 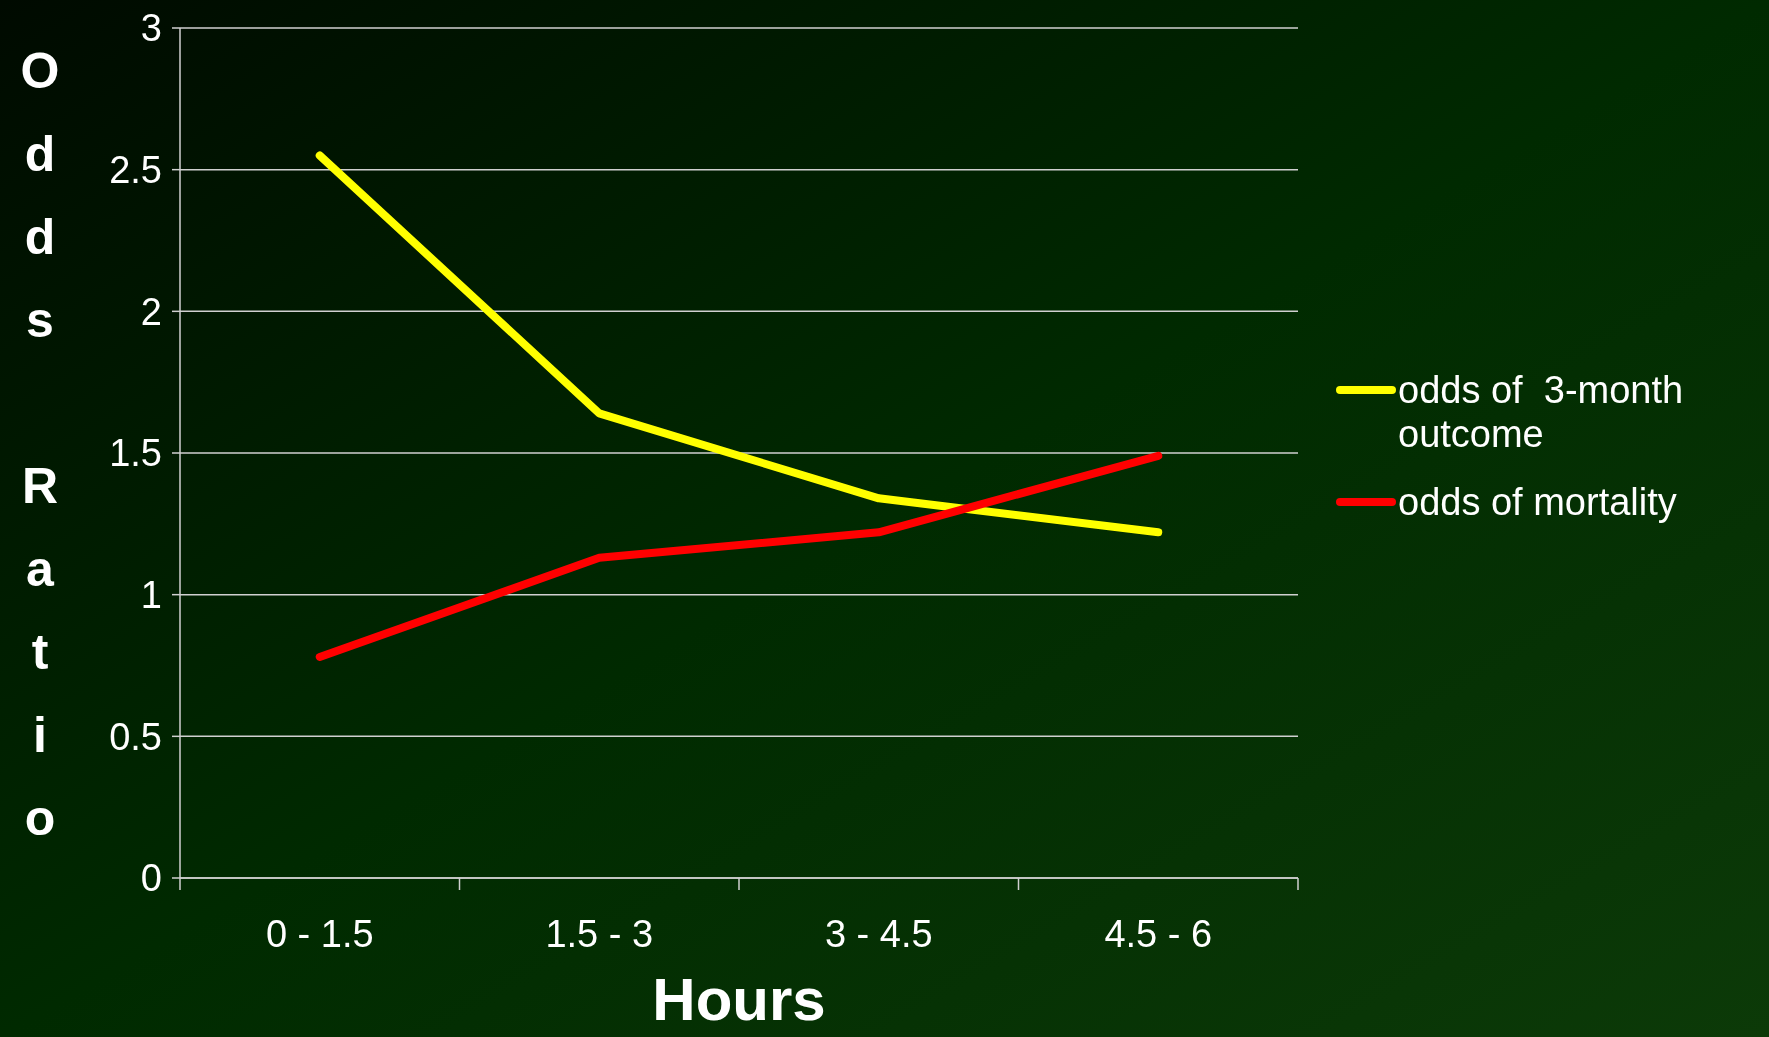 I want to click on y-tick-label: 1, so click(x=151, y=594).